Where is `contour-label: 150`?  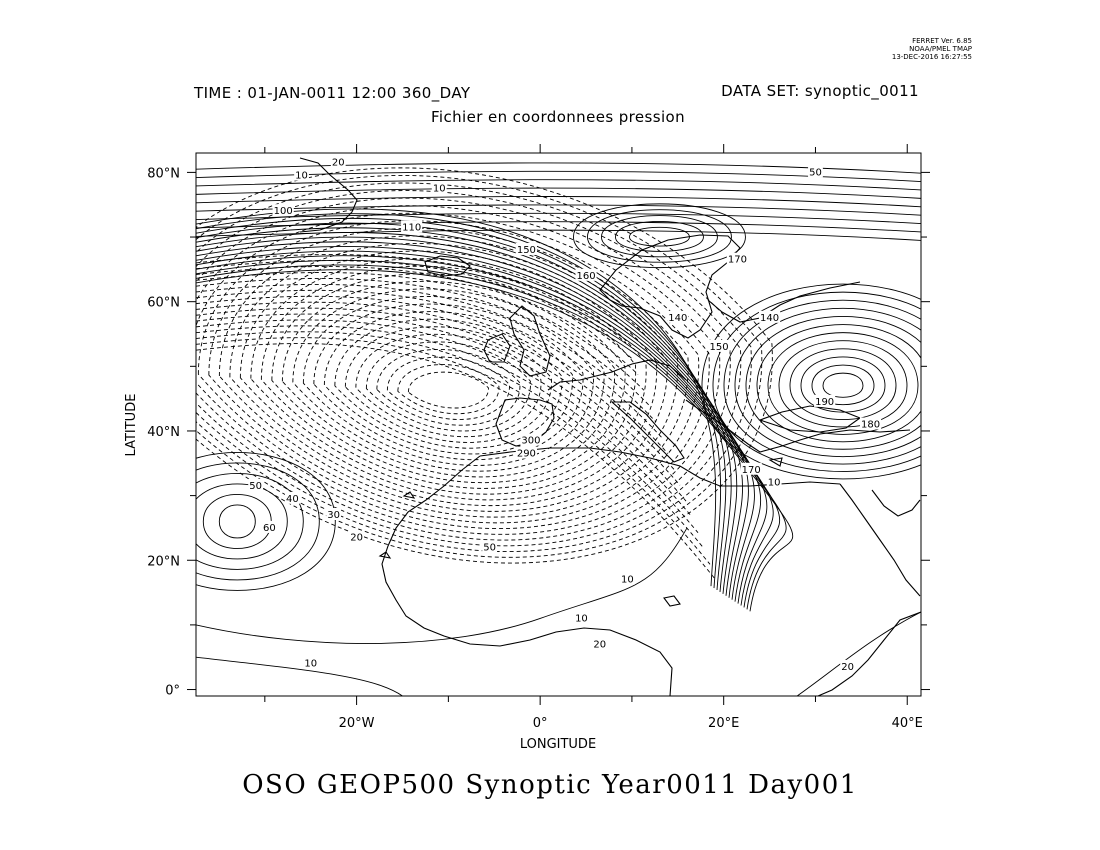 contour-label: 150 is located at coordinates (719, 347).